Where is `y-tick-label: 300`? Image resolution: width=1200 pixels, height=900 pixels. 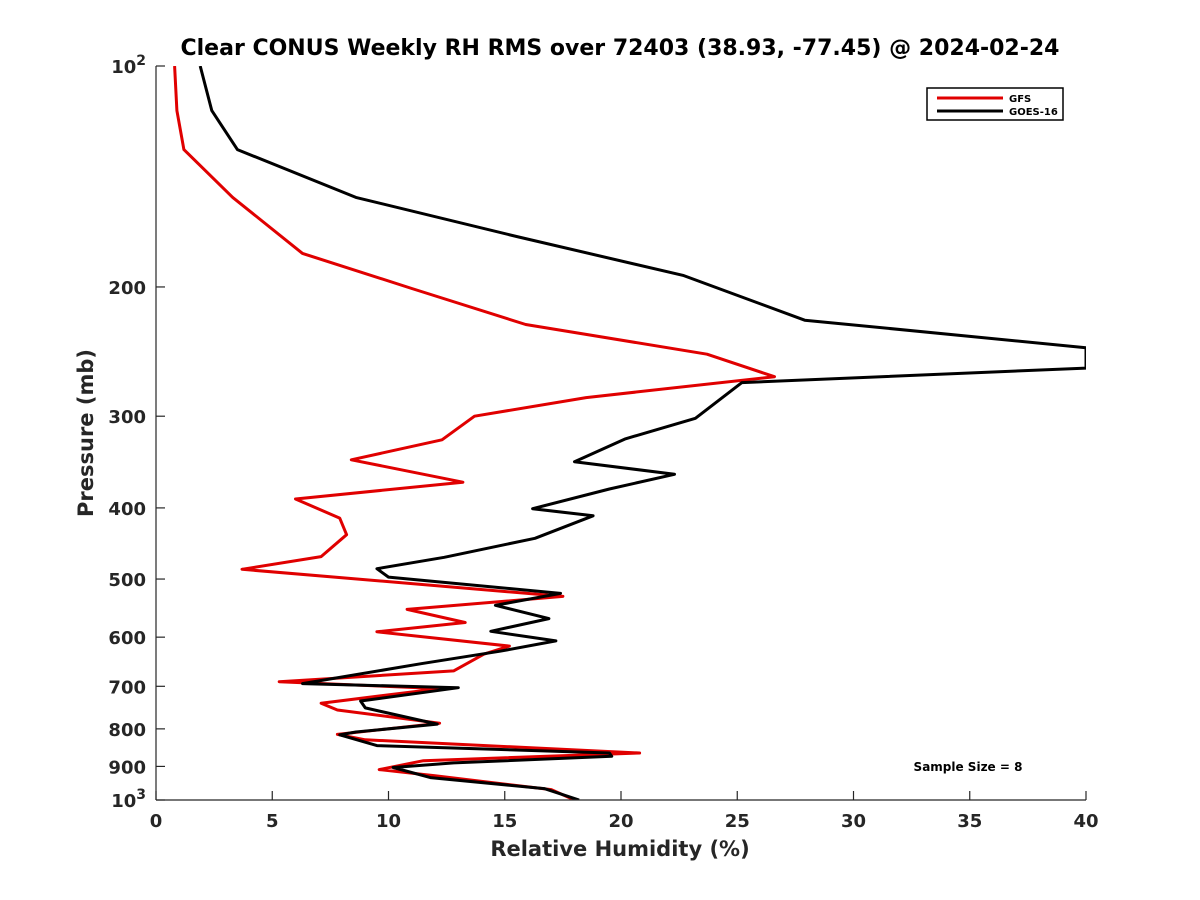
y-tick-label: 300 is located at coordinates (127, 417).